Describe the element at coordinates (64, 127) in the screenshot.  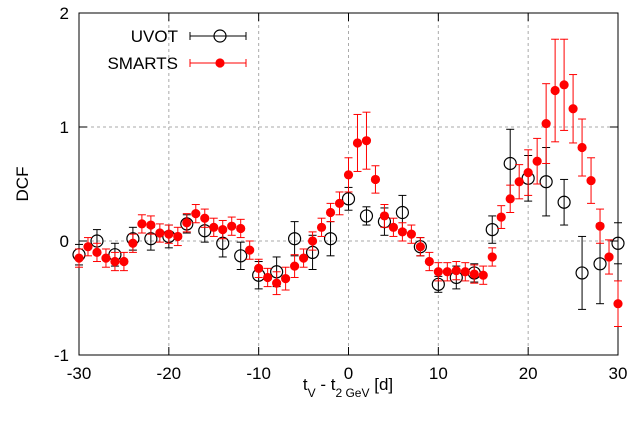
I see `y-tick-label: 1` at that location.